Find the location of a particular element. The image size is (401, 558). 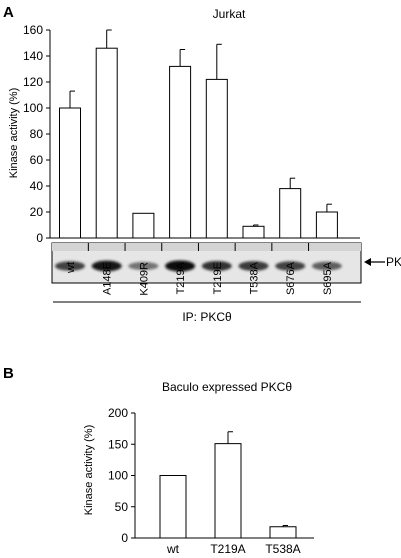

panel-b-y-tick-label: 150 is located at coordinates (118, 444).